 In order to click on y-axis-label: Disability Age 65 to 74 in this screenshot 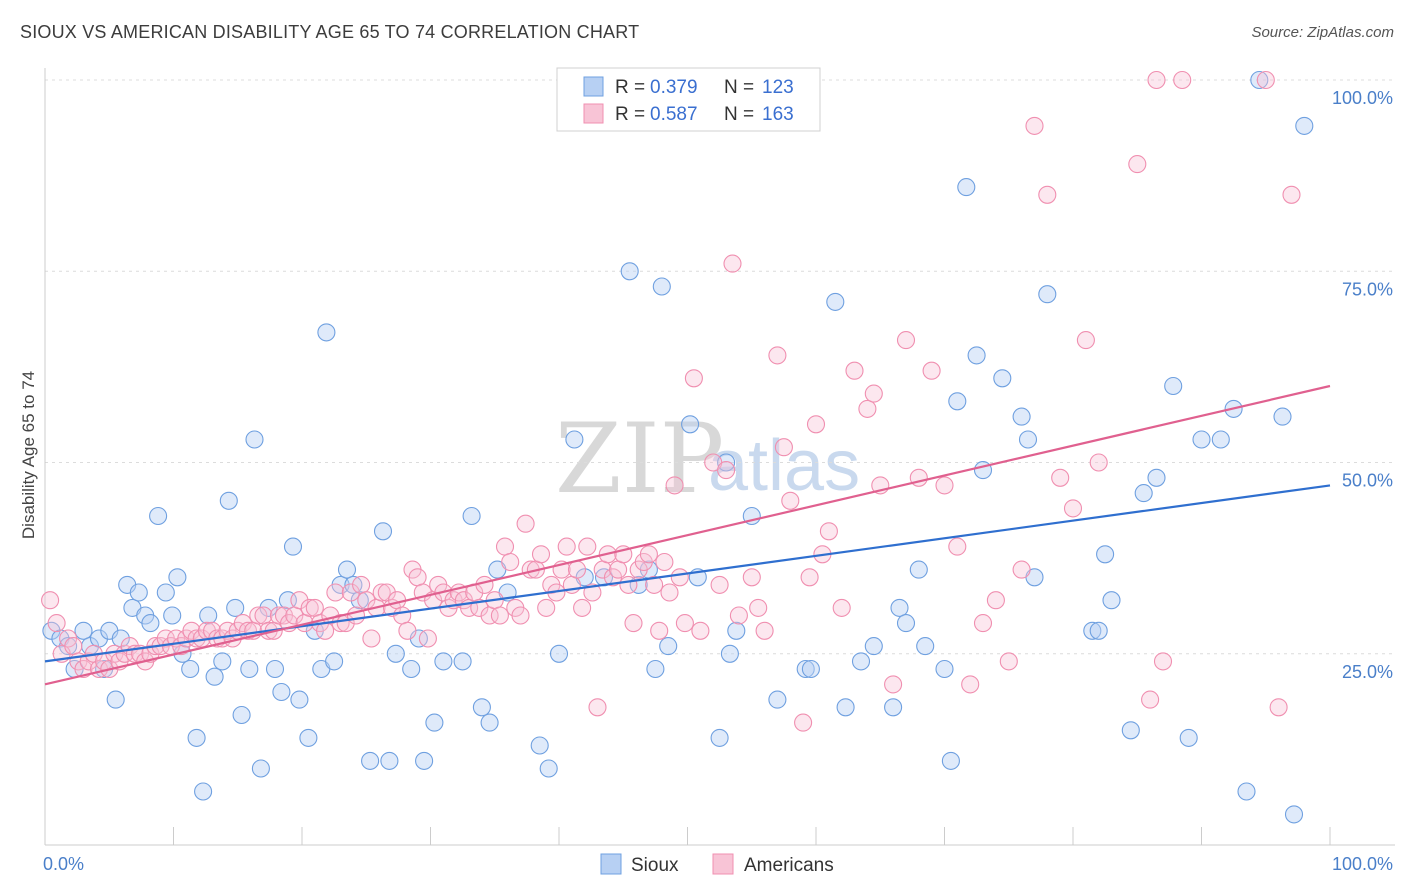, I will do `click(28, 455)`.